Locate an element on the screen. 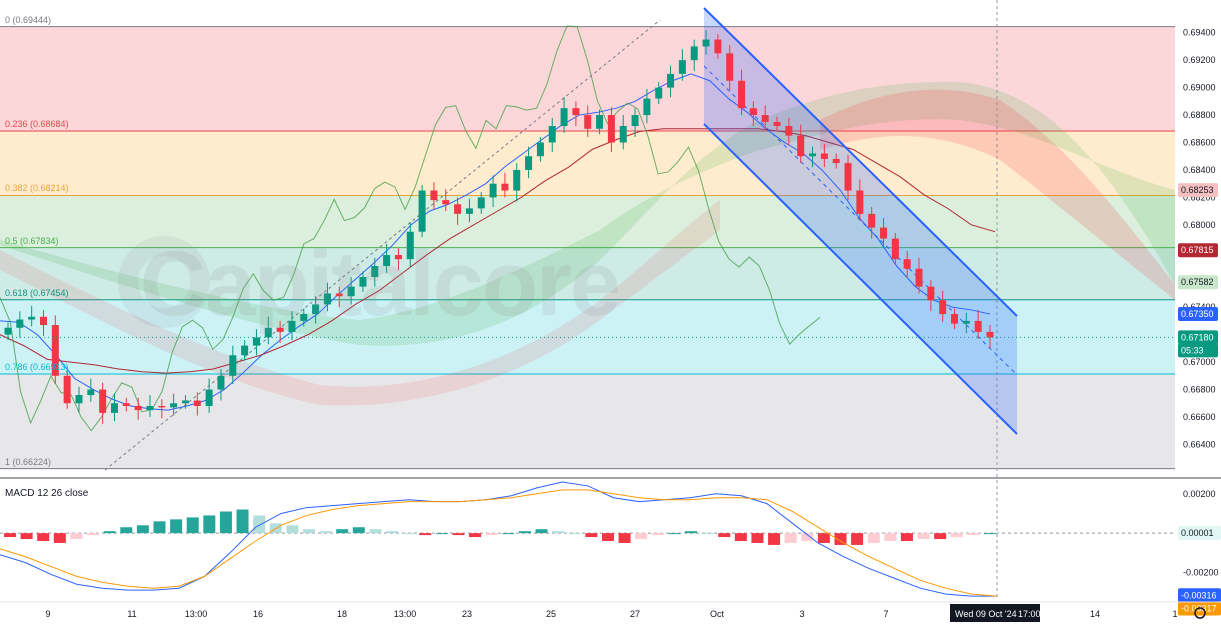  macd-title: MACD 12 26 close is located at coordinates (47, 493).